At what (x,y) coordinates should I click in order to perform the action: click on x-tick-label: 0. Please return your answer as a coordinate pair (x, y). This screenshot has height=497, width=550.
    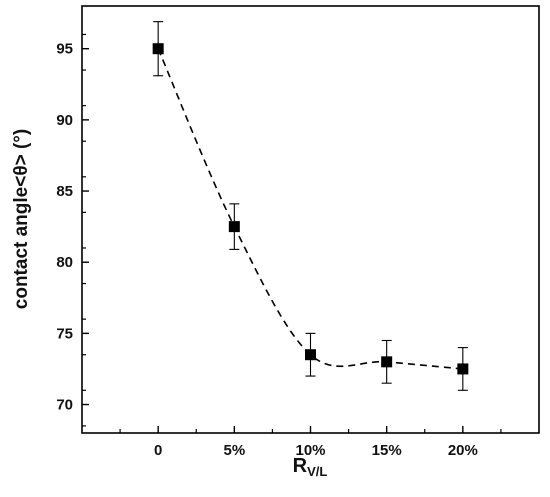
    Looking at the image, I should click on (158, 450).